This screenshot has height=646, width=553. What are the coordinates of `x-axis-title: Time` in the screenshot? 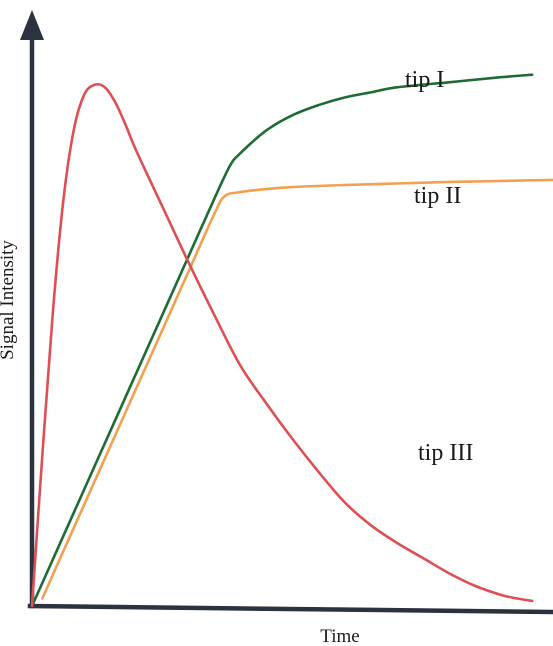 It's located at (339, 636).